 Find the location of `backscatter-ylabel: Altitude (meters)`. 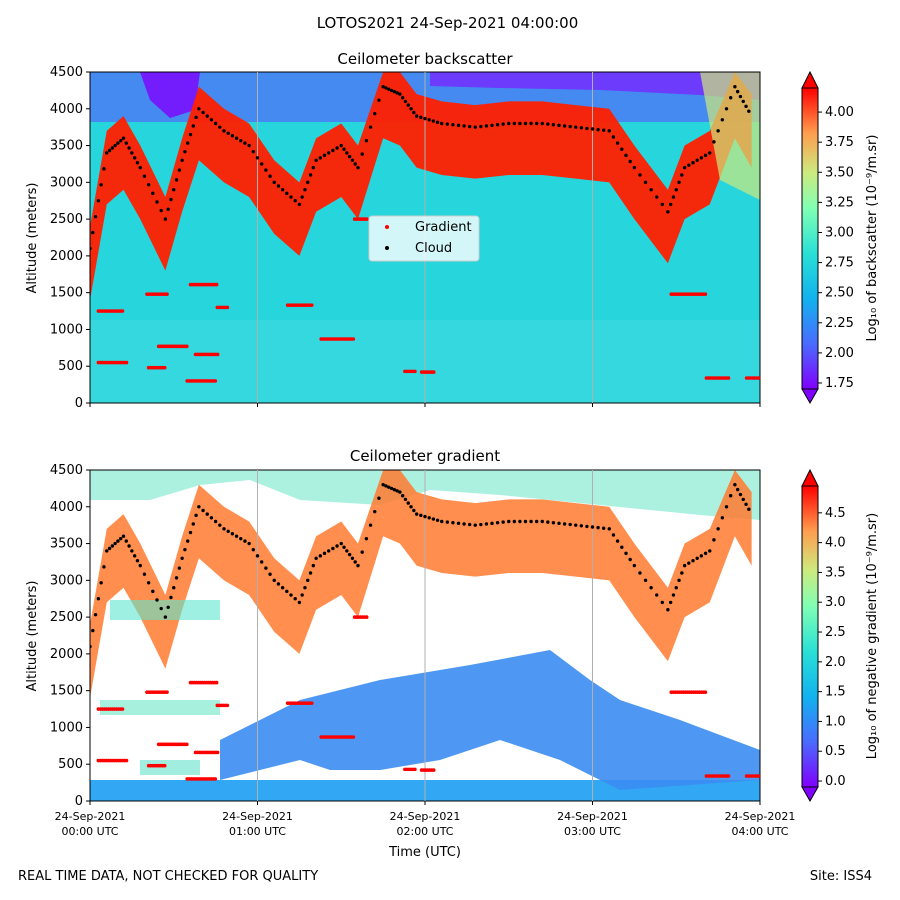

backscatter-ylabel: Altitude (meters) is located at coordinates (32, 238).